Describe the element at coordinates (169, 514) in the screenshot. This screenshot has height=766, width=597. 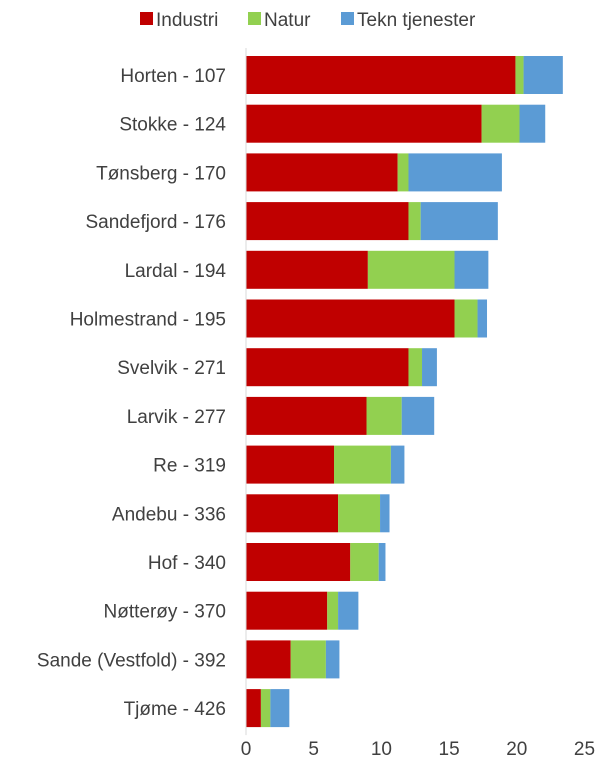
I see `category-label-9: Andebu - 336` at that location.